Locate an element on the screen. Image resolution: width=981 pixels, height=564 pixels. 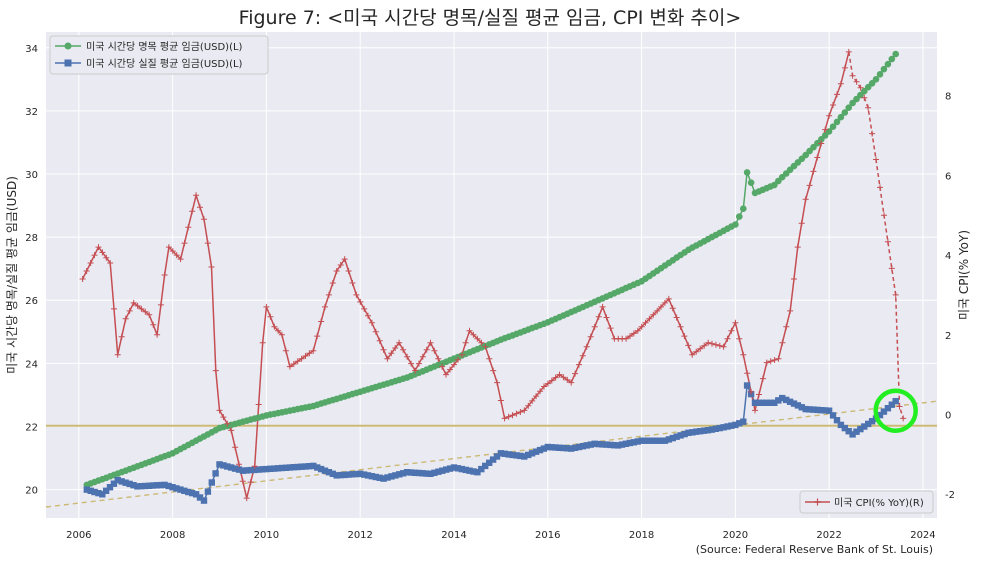
x-tick-label: 2020 is located at coordinates (735, 535).